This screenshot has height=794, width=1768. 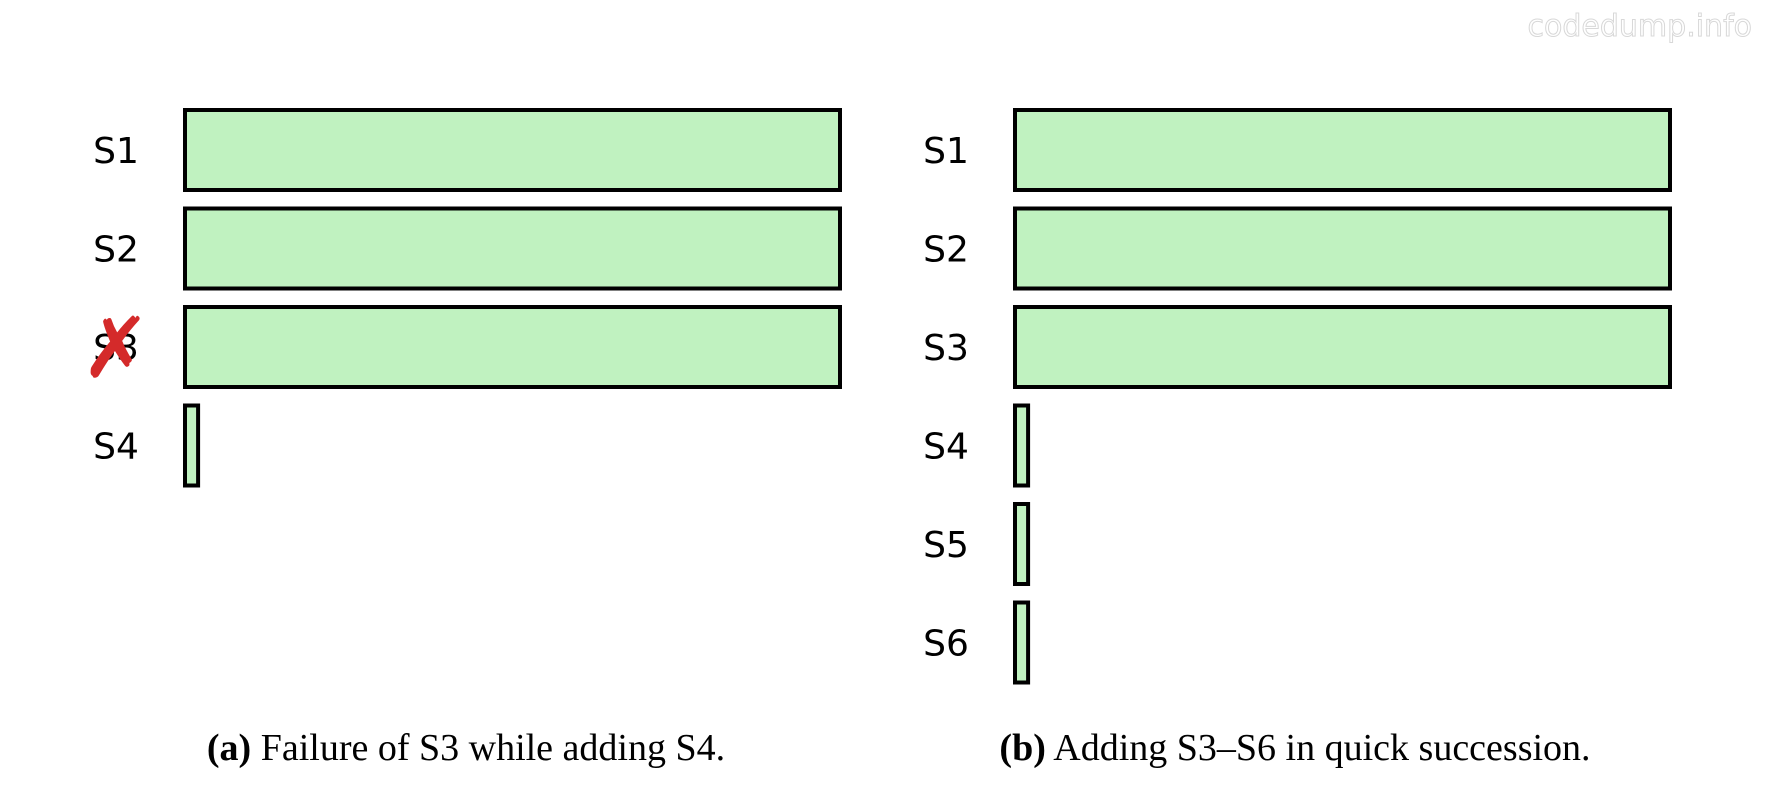 I want to click on caption-a-tag: (a), so click(x=229, y=748).